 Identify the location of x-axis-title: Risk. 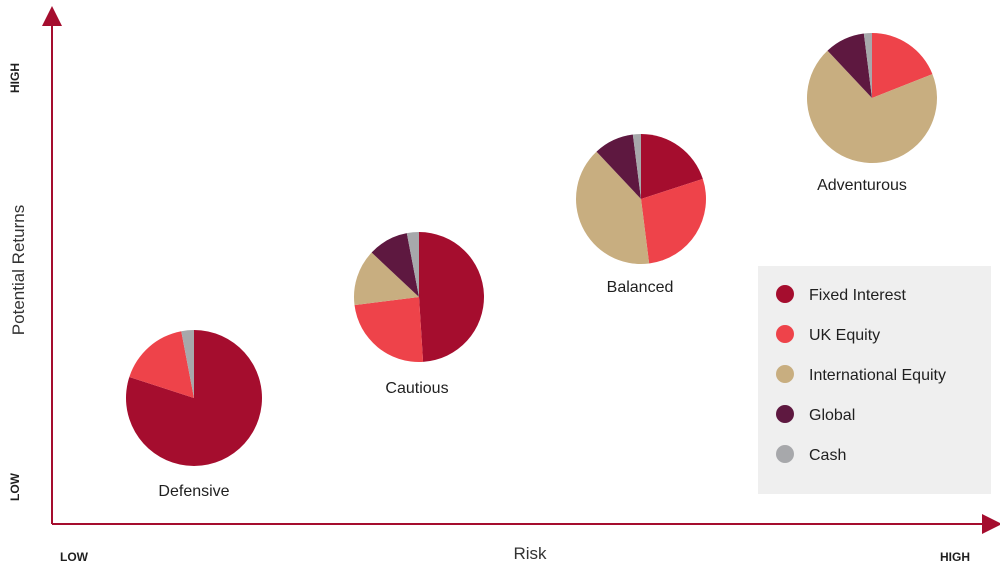
(530, 553).